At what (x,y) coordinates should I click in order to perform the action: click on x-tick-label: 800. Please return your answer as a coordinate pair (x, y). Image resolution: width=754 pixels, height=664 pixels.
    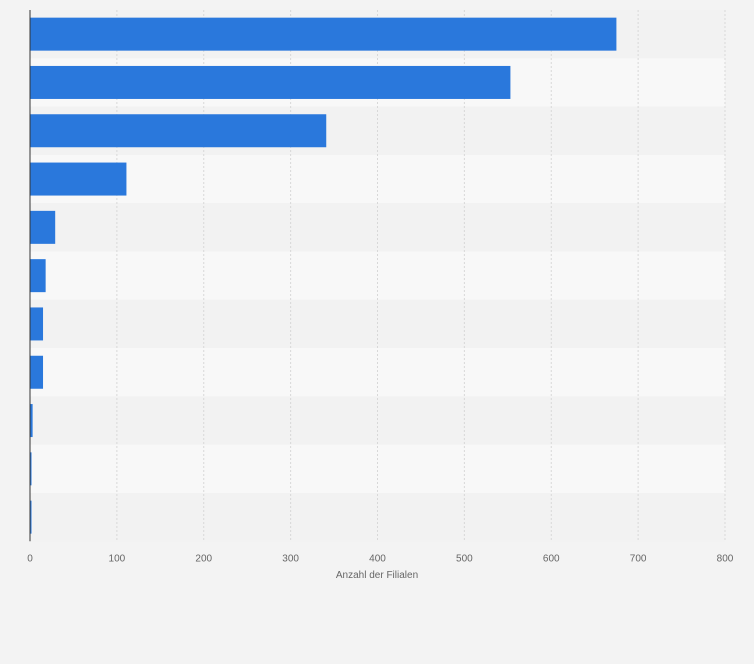
    Looking at the image, I should click on (725, 558).